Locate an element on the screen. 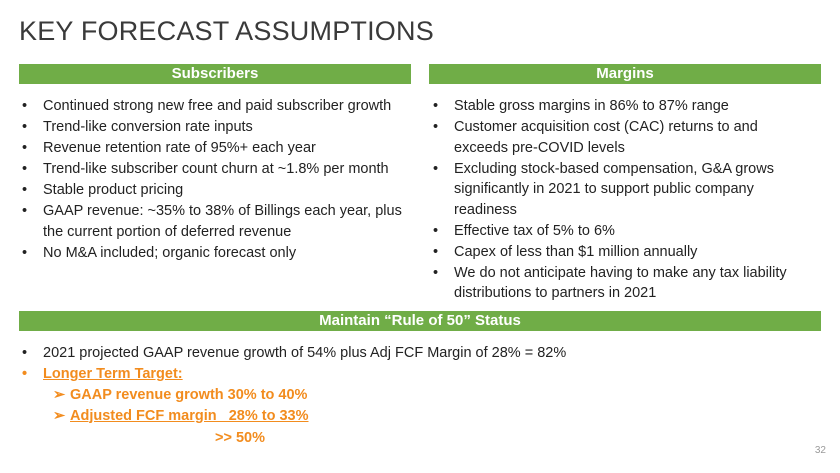  list-item: ➢ GAAP revenue growth 30% to 40% is located at coordinates (181, 395).